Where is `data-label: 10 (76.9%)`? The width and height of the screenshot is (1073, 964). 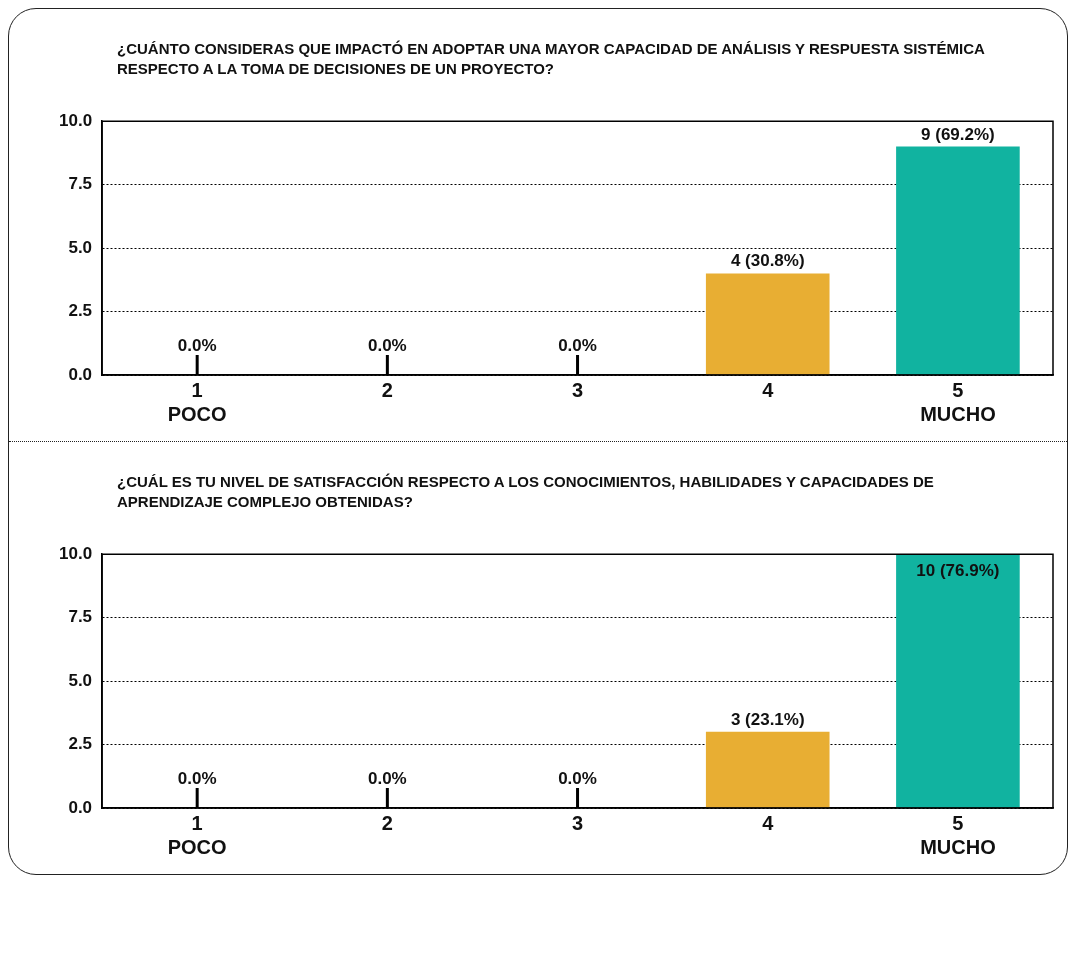
data-label: 10 (76.9%) is located at coordinates (958, 571).